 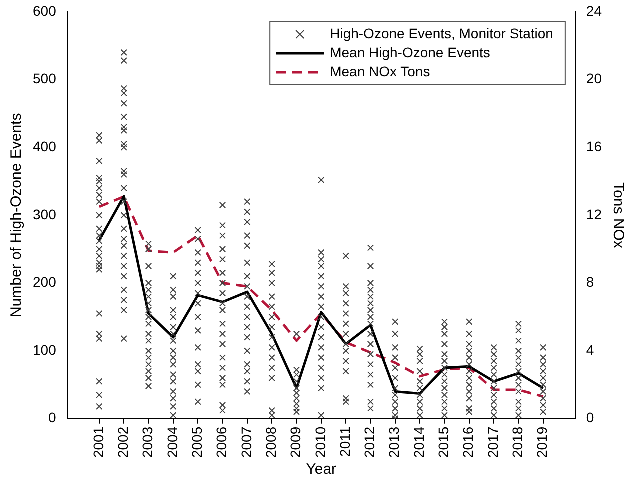 What do you see at coordinates (45, 350) in the screenshot?
I see `y-tick-label: 100` at bounding box center [45, 350].